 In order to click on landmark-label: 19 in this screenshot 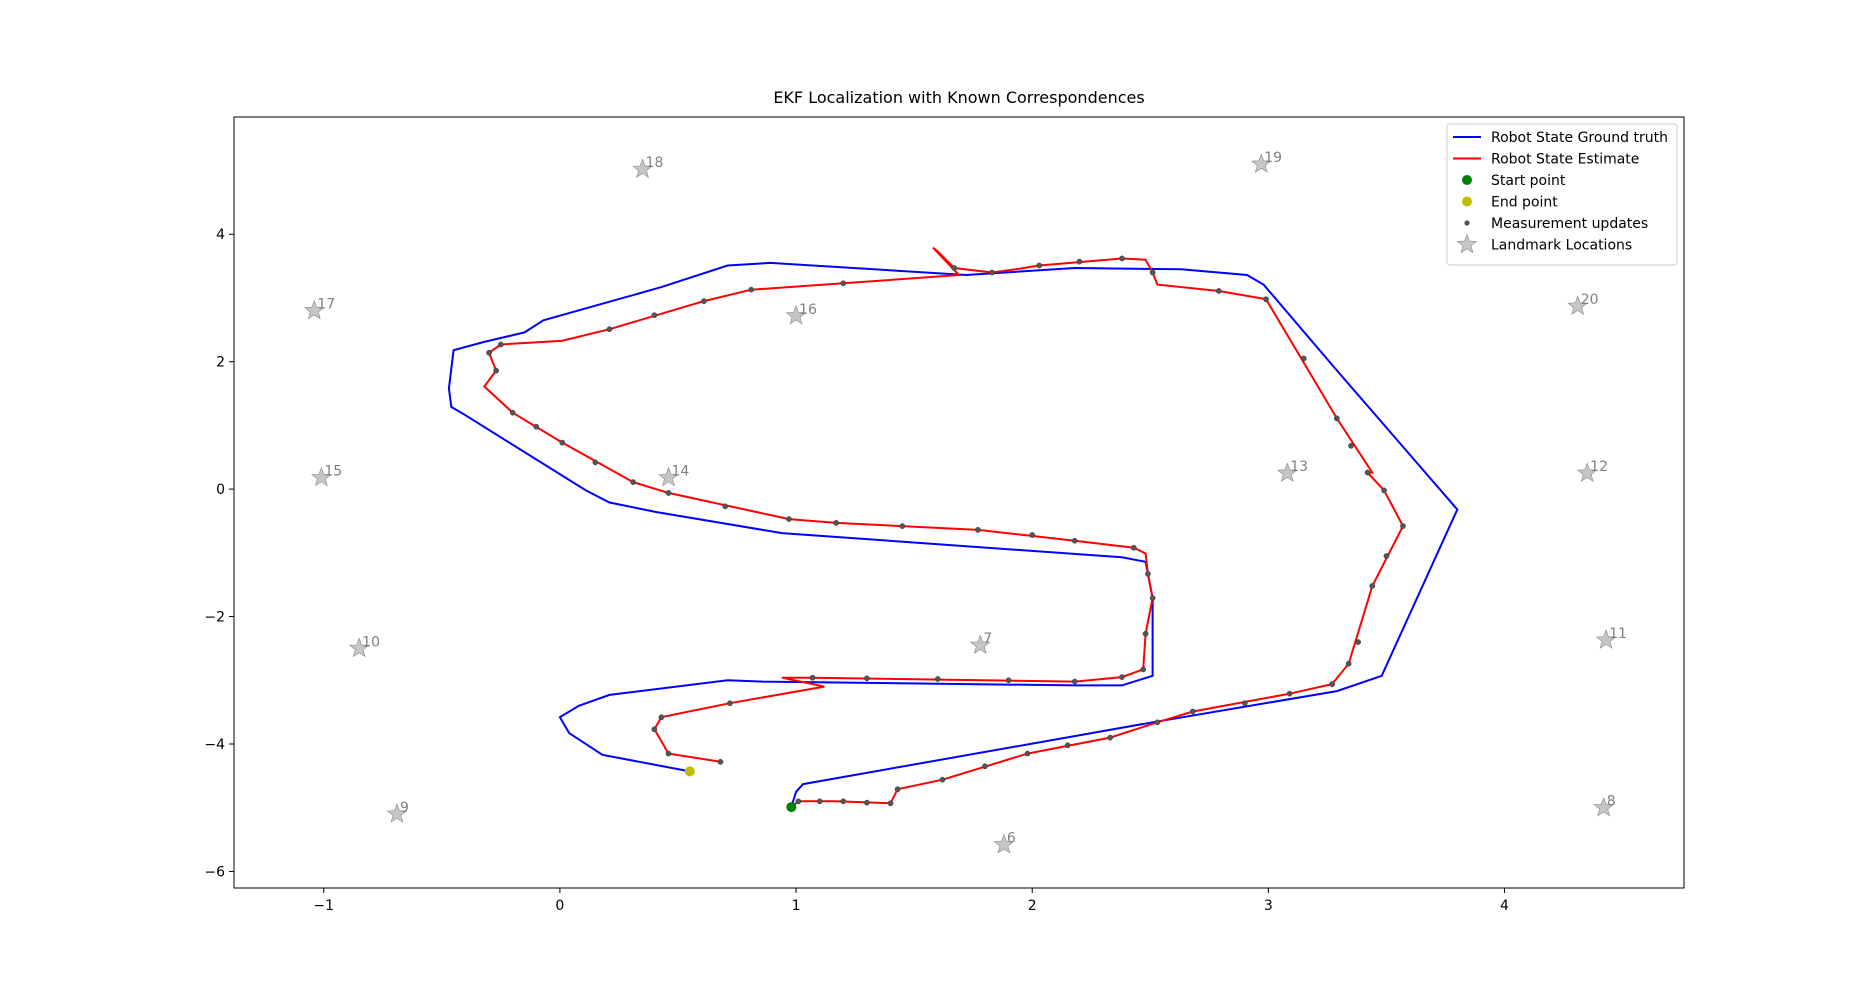, I will do `click(1273, 158)`.